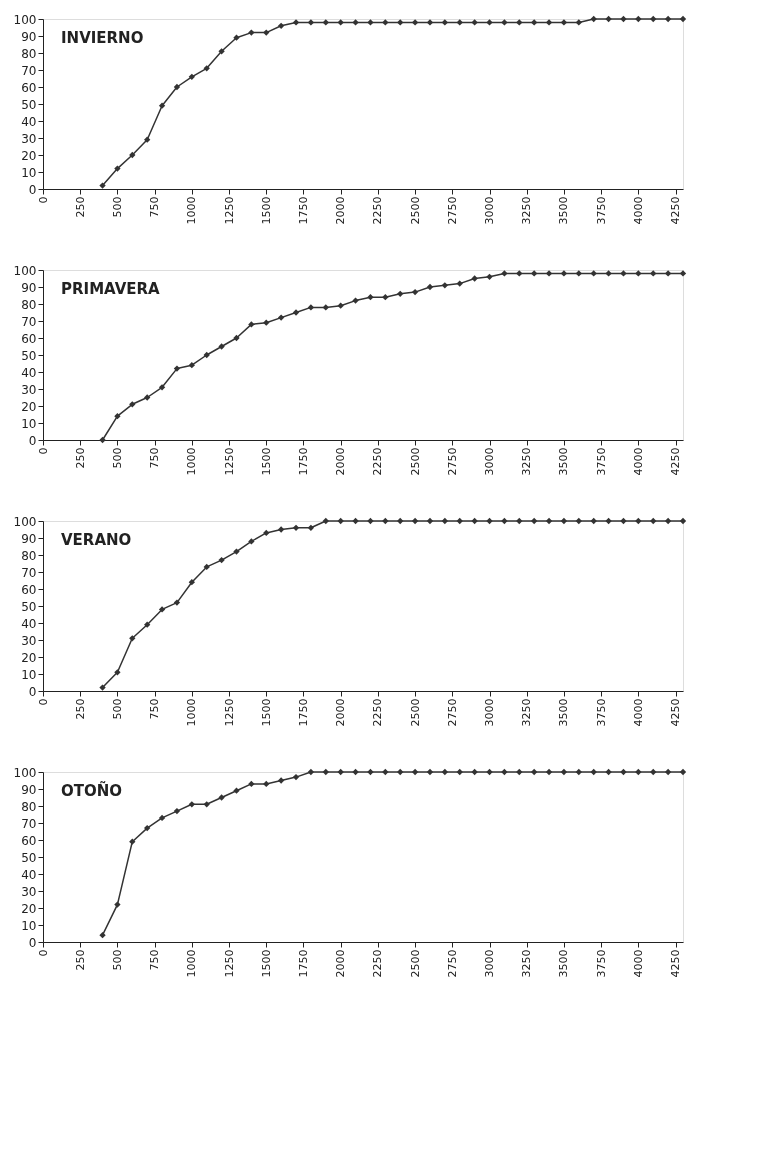  What do you see at coordinates (117, 709) in the screenshot?
I see `x-tick-label: 500` at bounding box center [117, 709].